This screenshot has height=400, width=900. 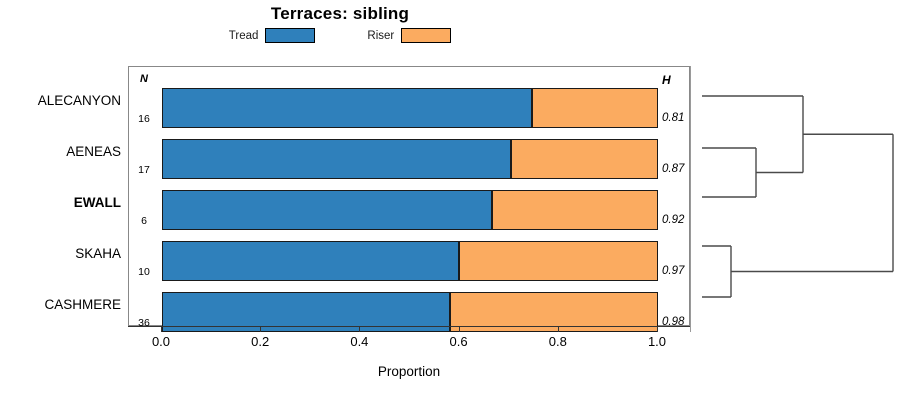 I want to click on bar-row: ALECANYON 16 0.81, so click(x=364, y=108).